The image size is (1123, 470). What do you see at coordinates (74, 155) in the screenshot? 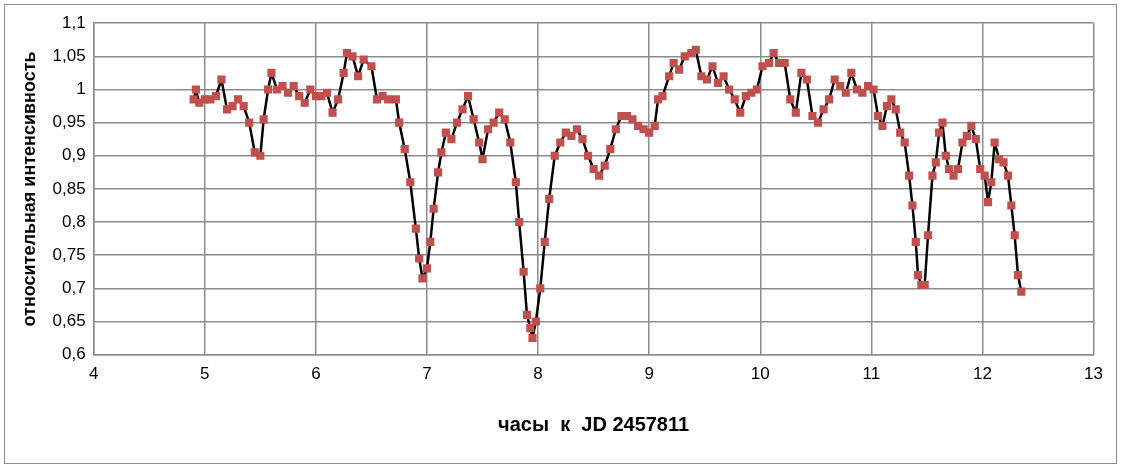
I see `y-tick-label: 0,9` at bounding box center [74, 155].